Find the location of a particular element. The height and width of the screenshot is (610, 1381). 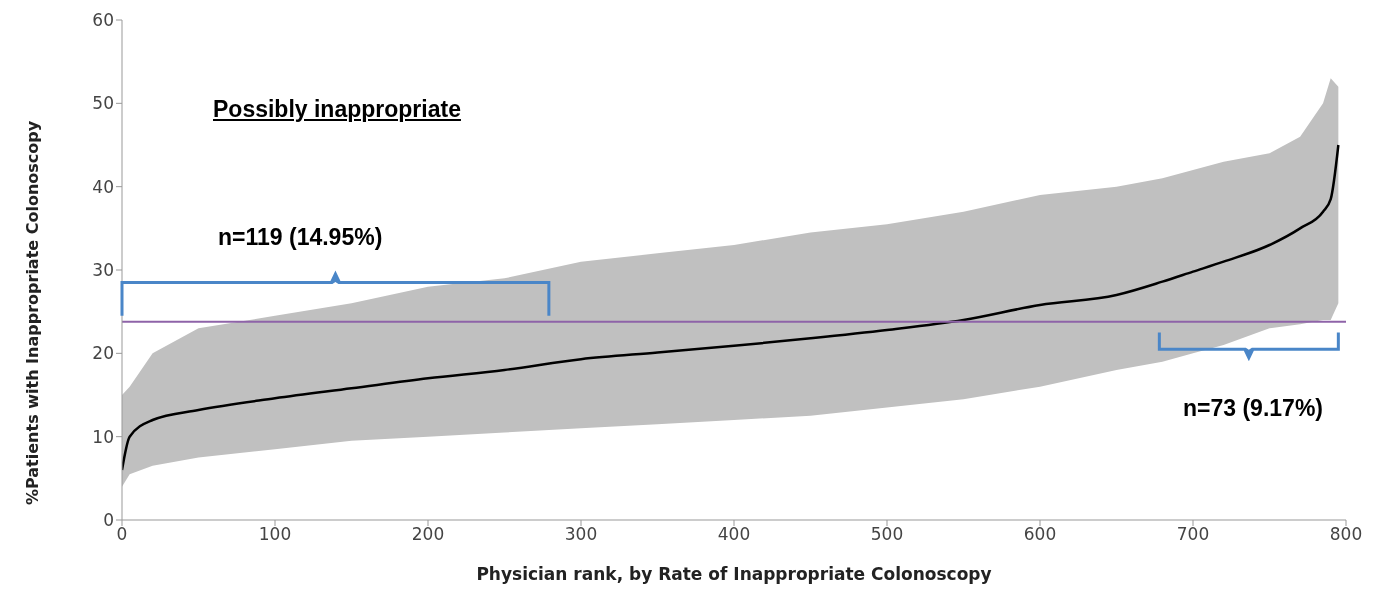

y-tick-label: 0 is located at coordinates (108, 520).